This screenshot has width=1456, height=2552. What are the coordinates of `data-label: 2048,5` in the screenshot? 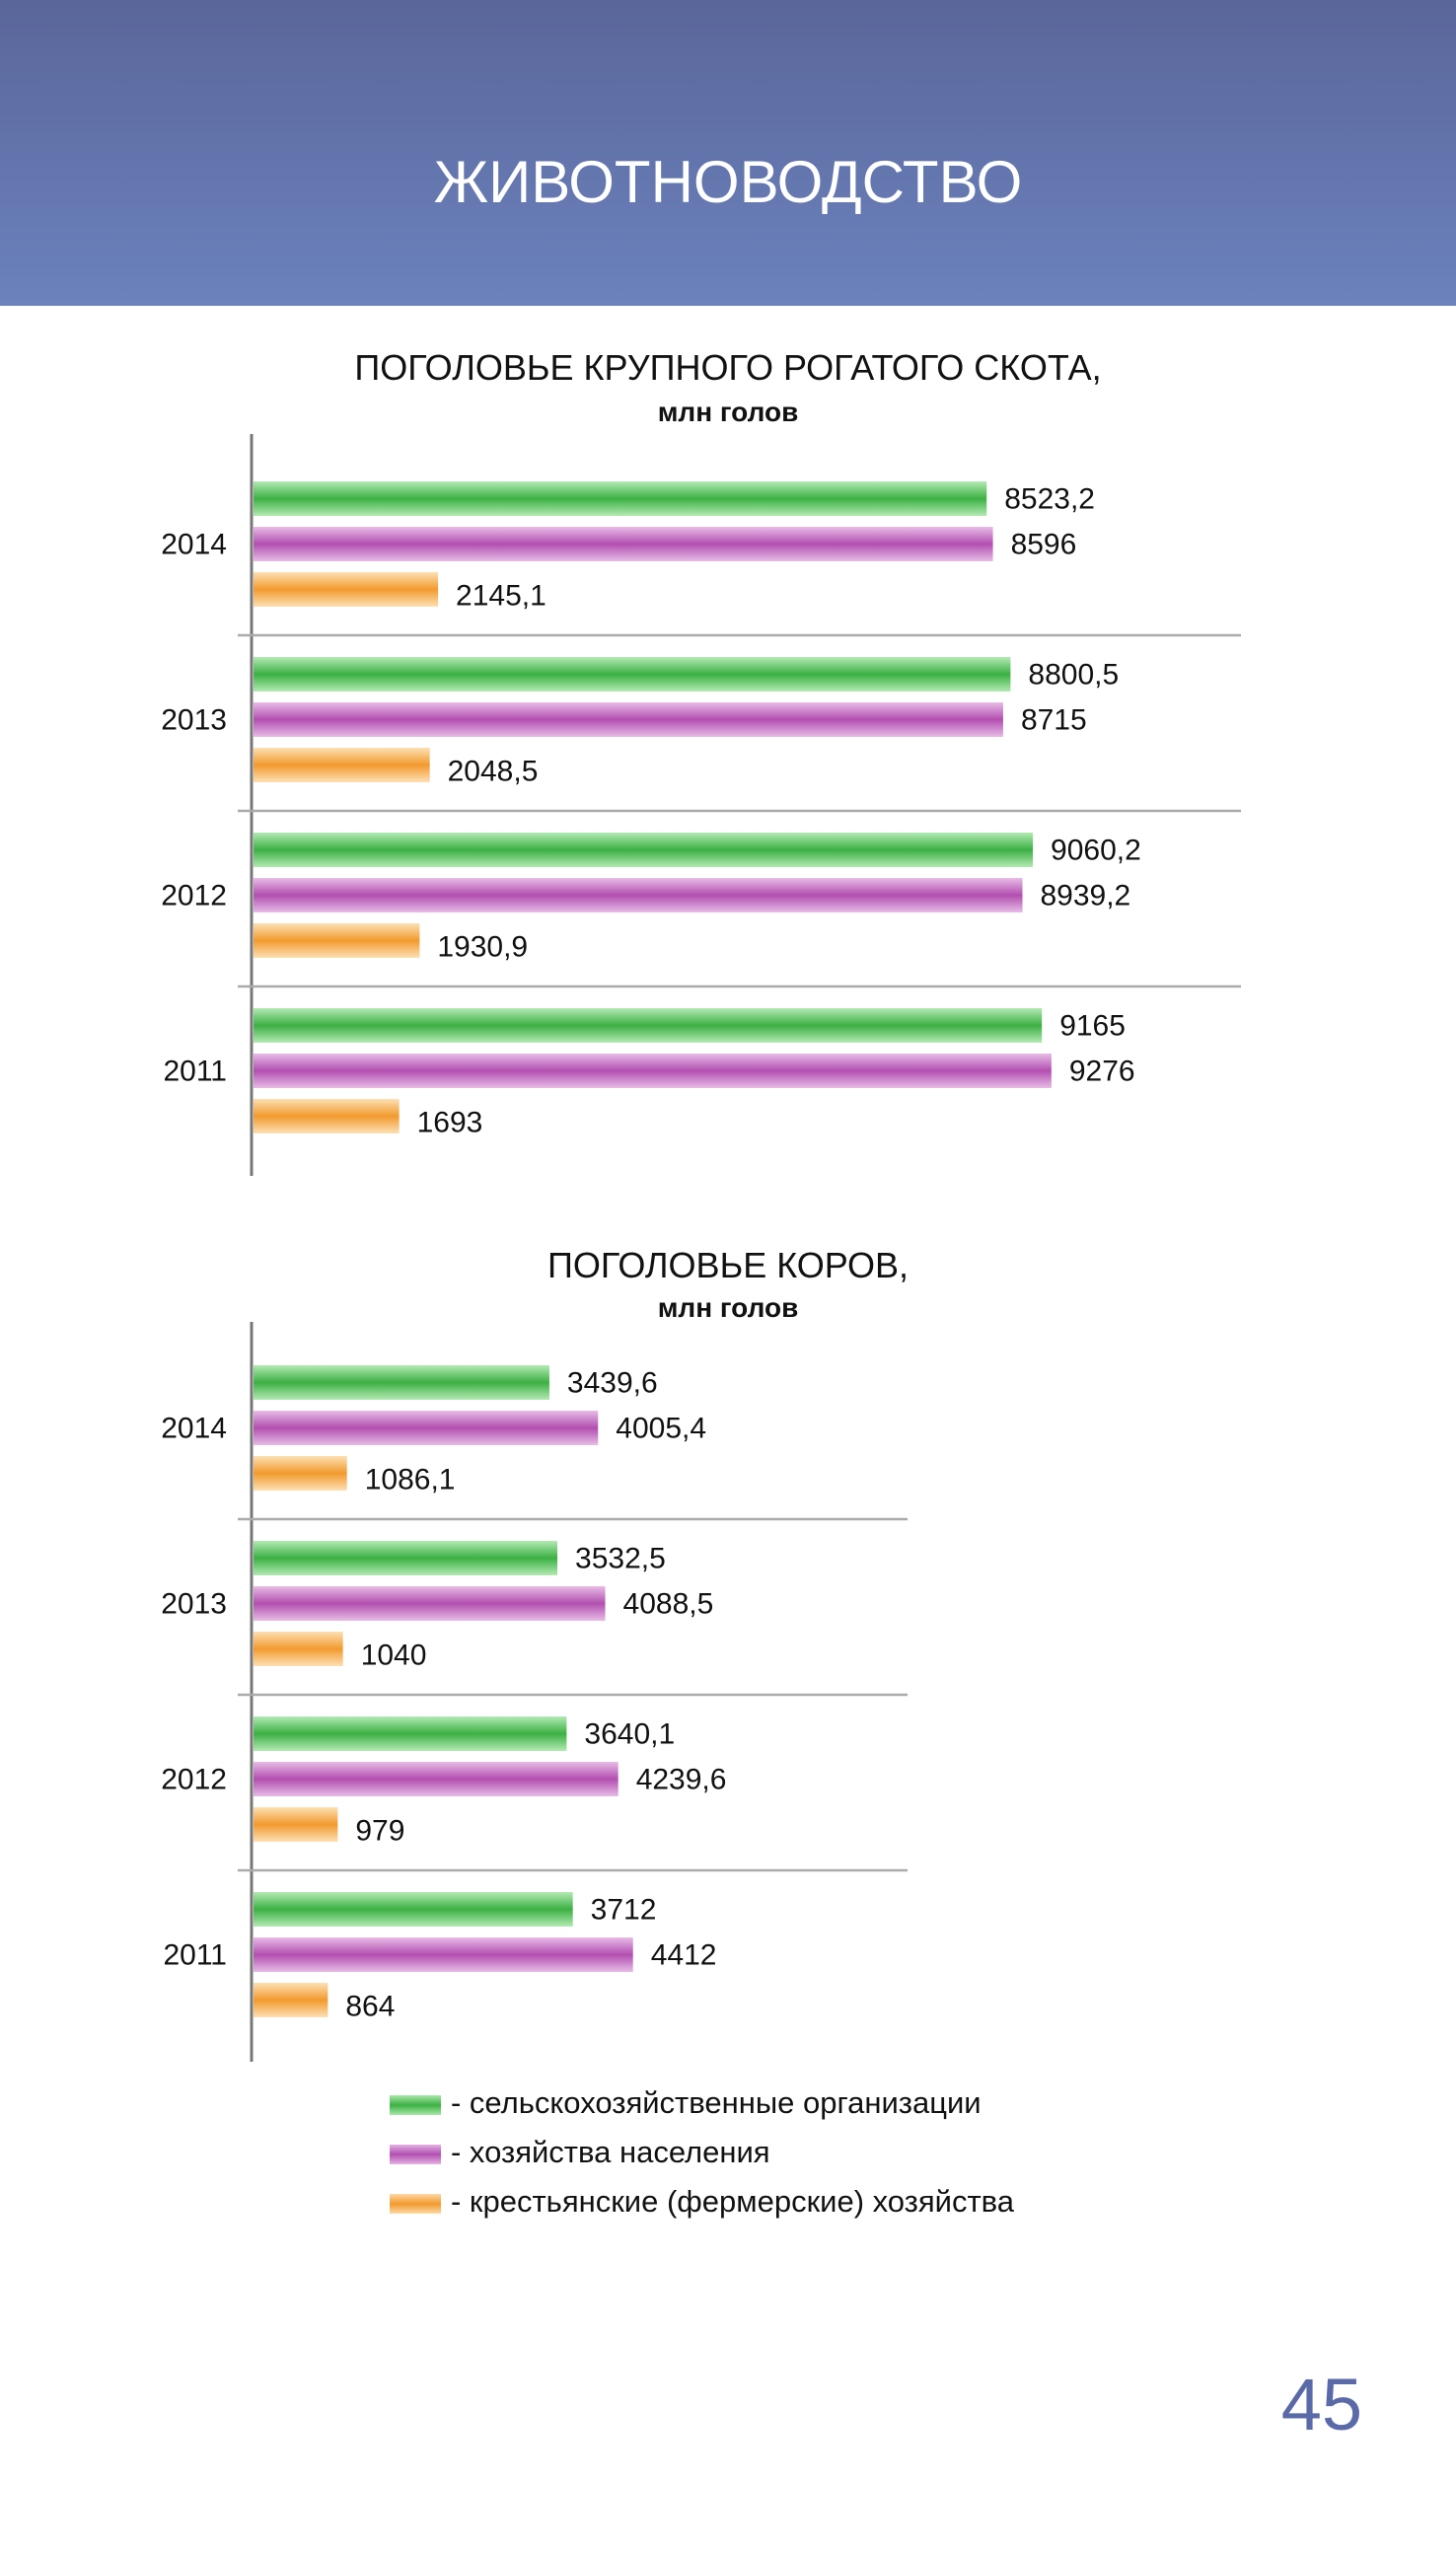 It's located at (493, 772).